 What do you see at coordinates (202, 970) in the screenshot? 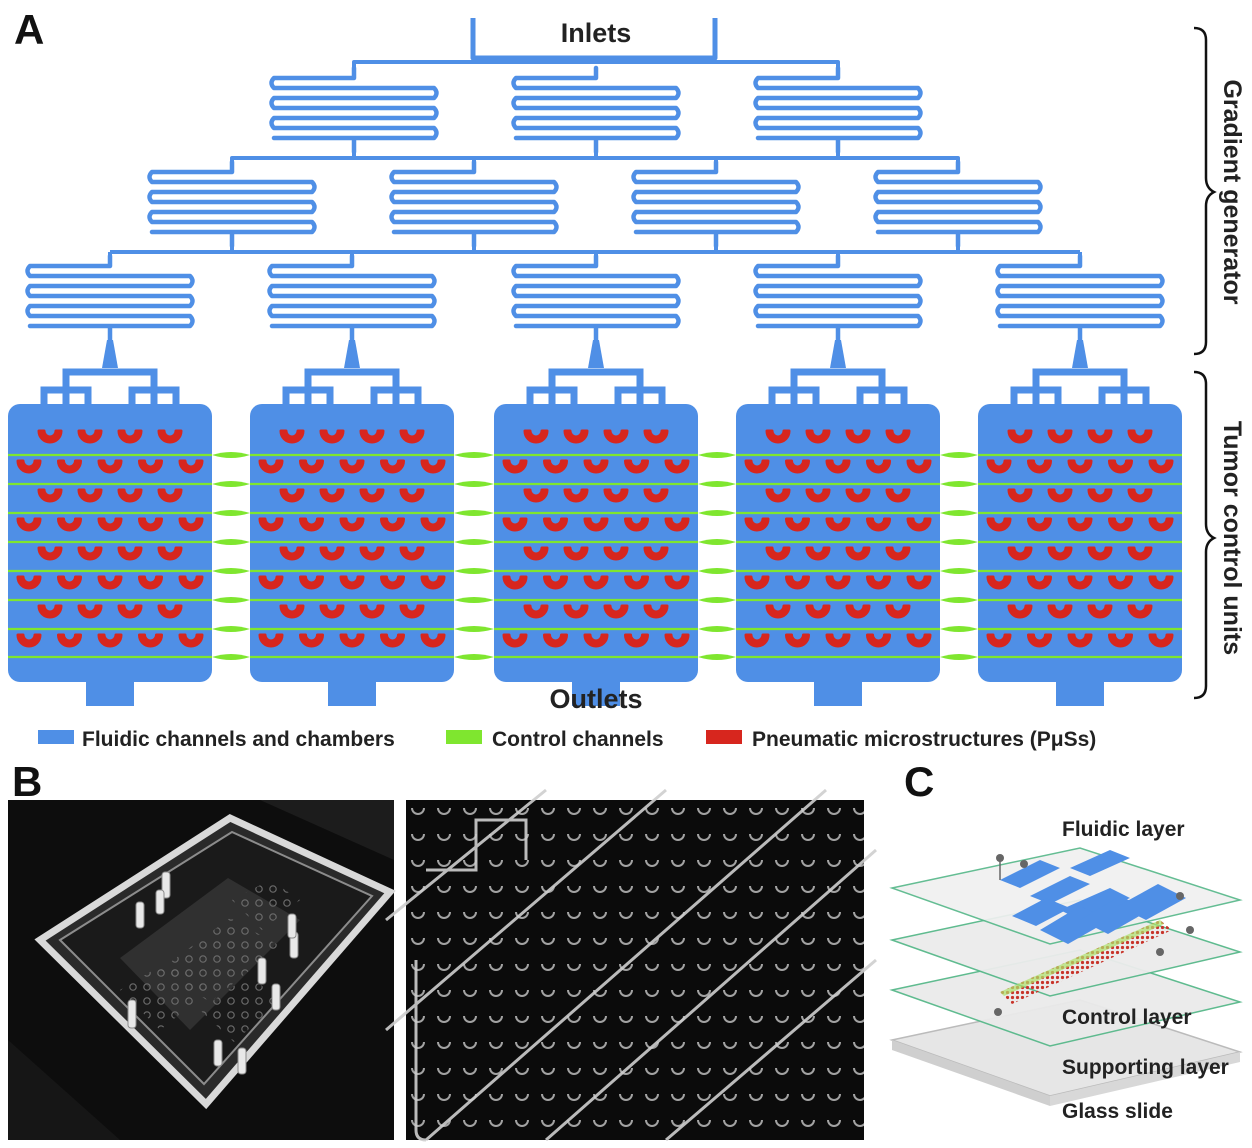
I see `chip-photo` at bounding box center [202, 970].